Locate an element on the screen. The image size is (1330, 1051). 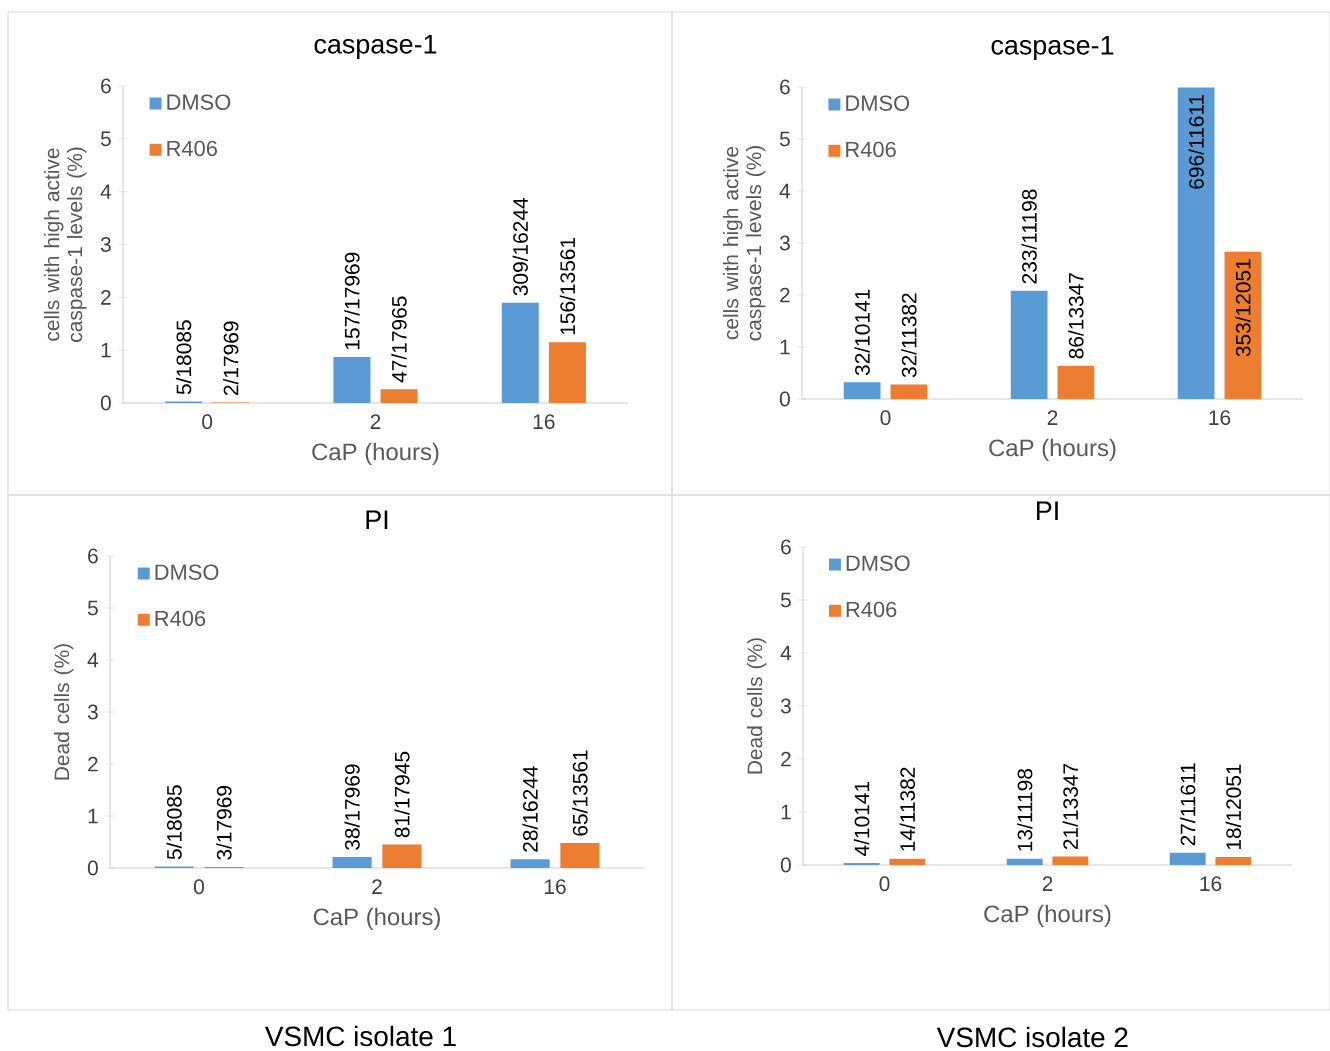
data-label: 14/11382 is located at coordinates (907, 809).